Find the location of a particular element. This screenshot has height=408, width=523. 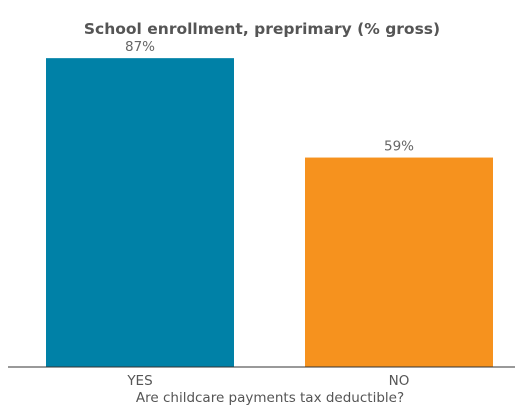

x-axis-label: Are childcare payments tax deductible? is located at coordinates (270, 398).